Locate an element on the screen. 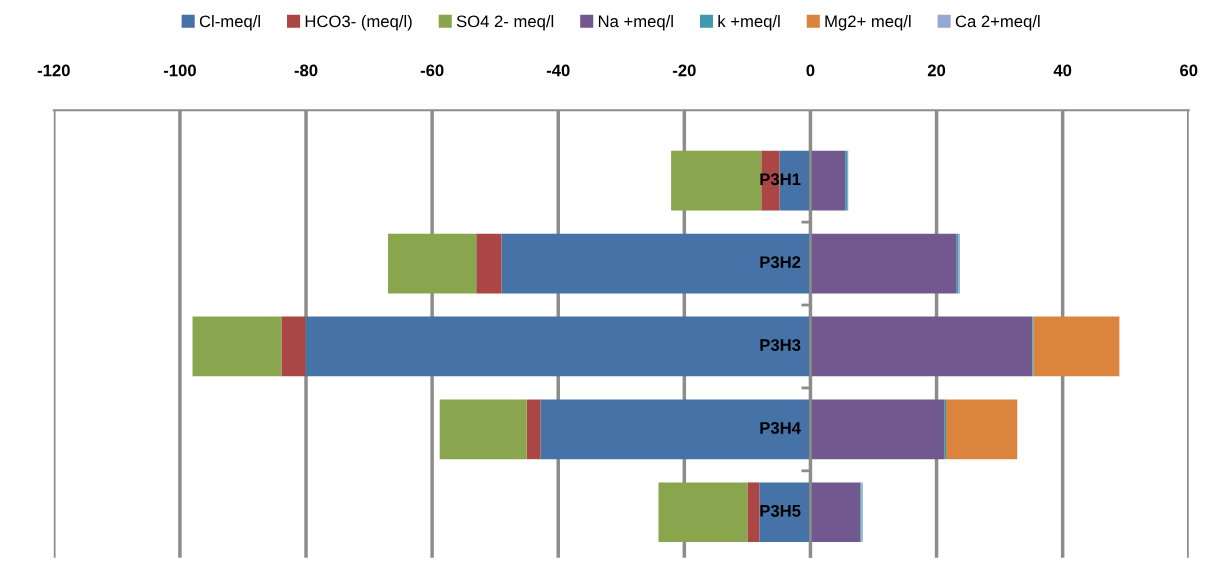  x-tick-label: 40 is located at coordinates (1062, 70).